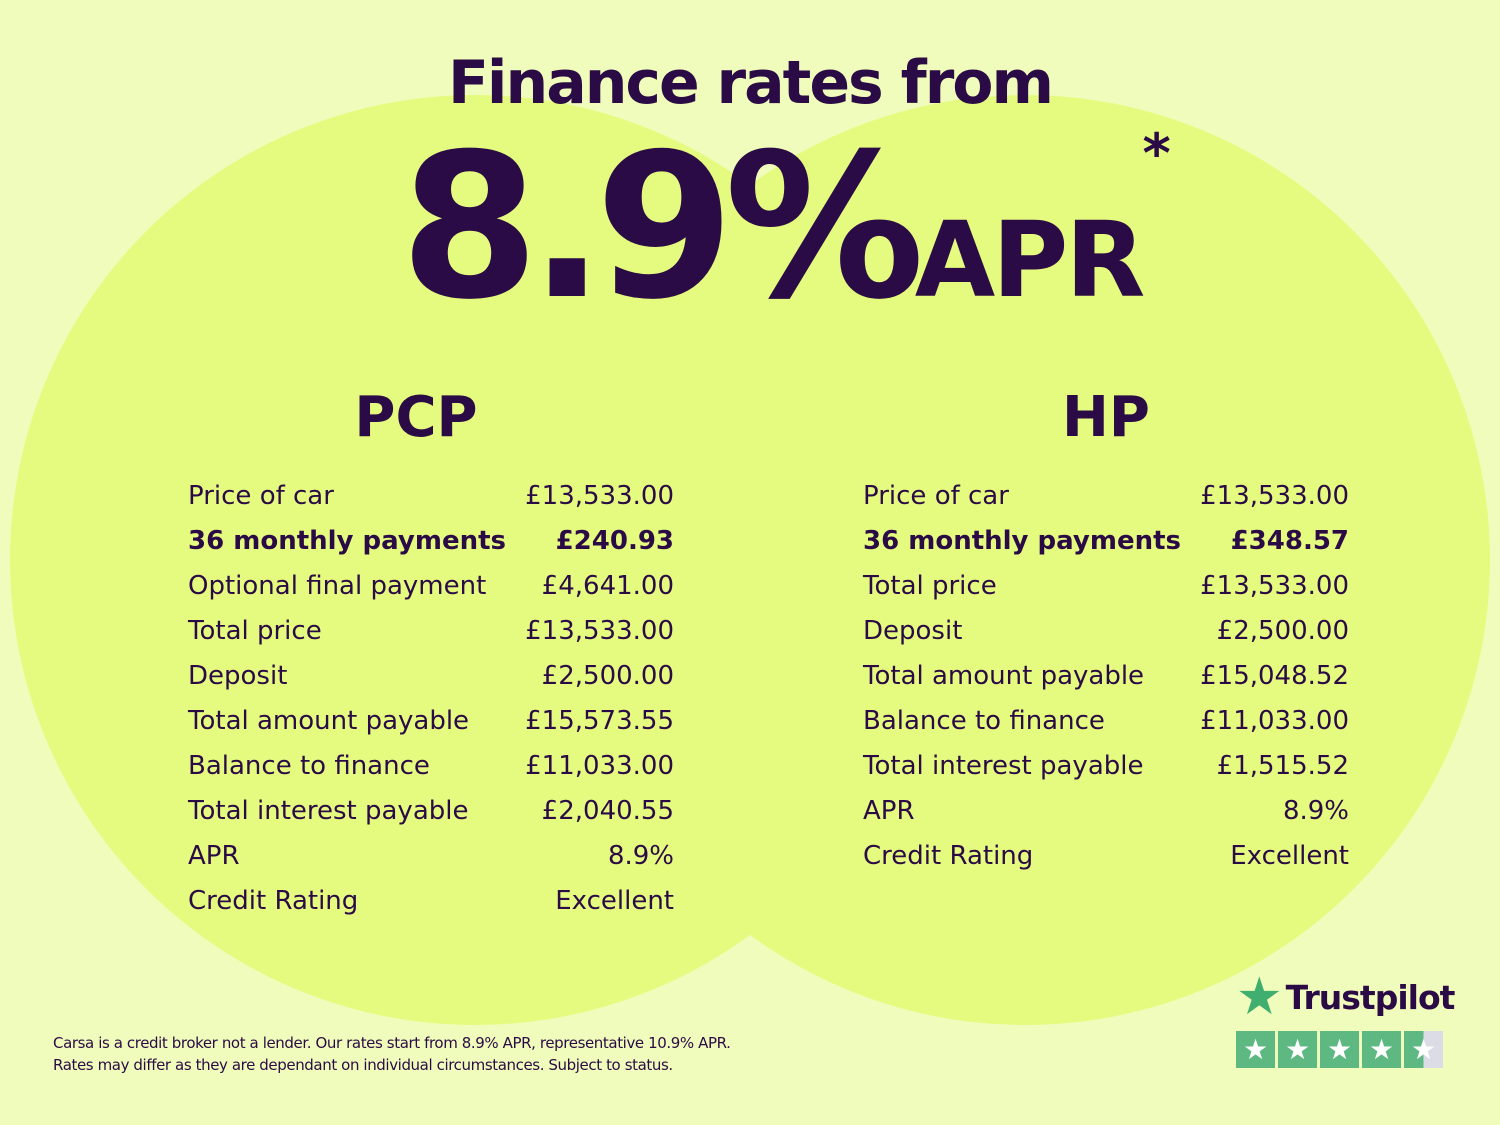 This screenshot has width=1500, height=1125. Describe the element at coordinates (662, 227) in the screenshot. I see `rate-value: 8.9%` at that location.